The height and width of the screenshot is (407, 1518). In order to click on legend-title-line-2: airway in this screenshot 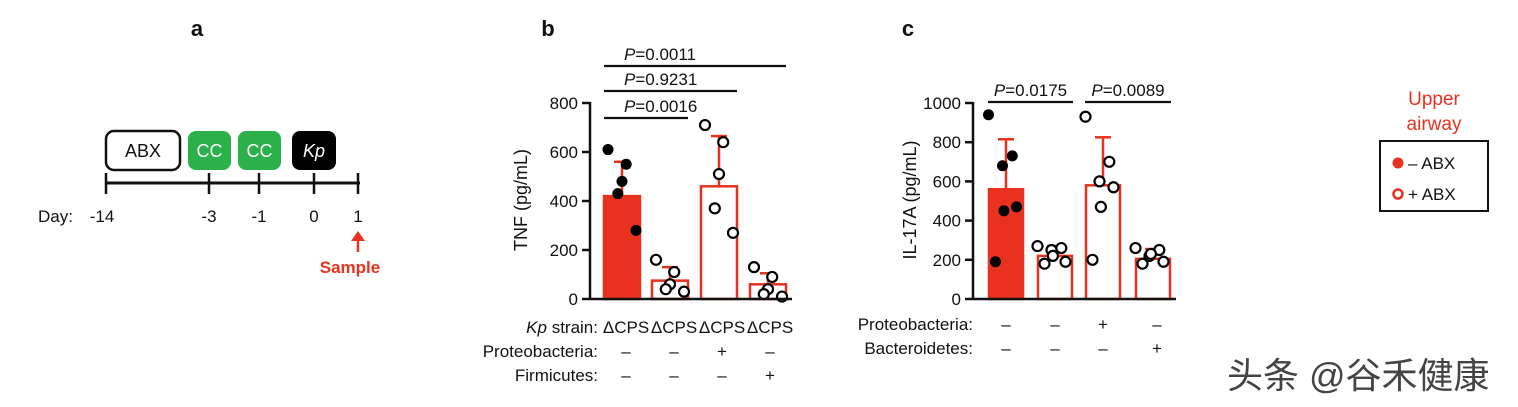, I will do `click(1434, 124)`.